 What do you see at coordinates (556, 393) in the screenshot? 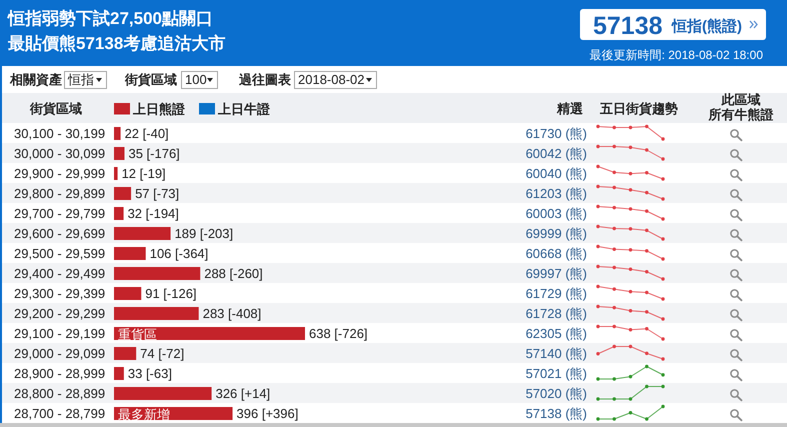
I see `text: 57020 (熊)` at bounding box center [556, 393].